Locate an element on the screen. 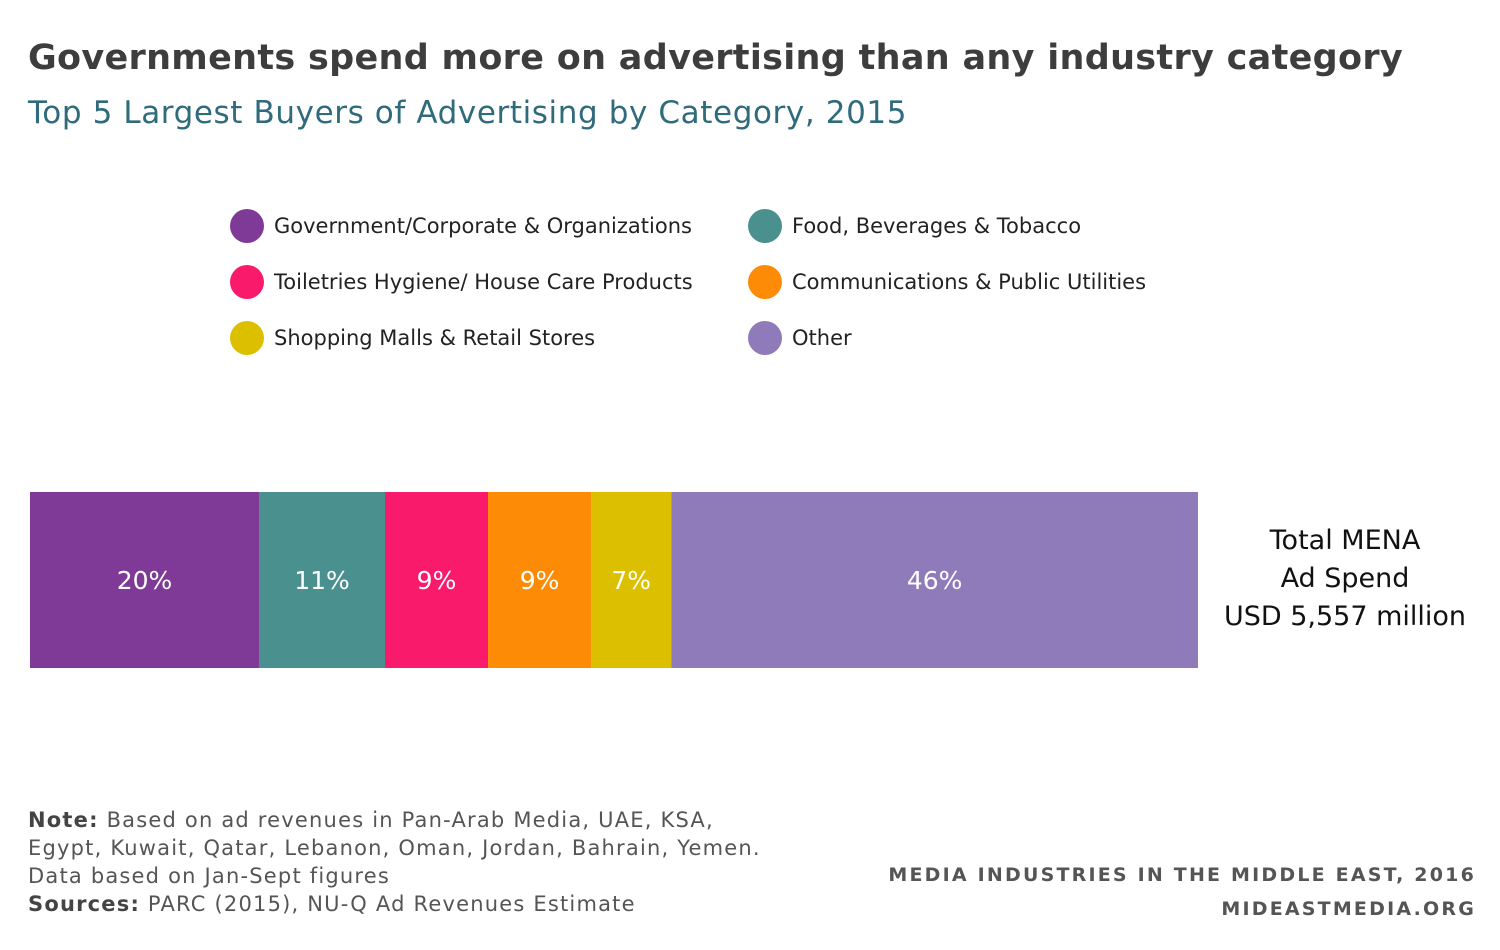 The image size is (1500, 950). bar-segment-other is located at coordinates (934, 580).